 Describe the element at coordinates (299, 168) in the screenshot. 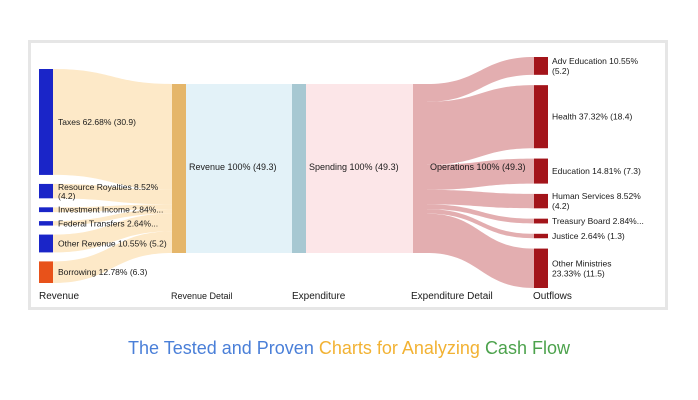

I see `node-spending` at that location.